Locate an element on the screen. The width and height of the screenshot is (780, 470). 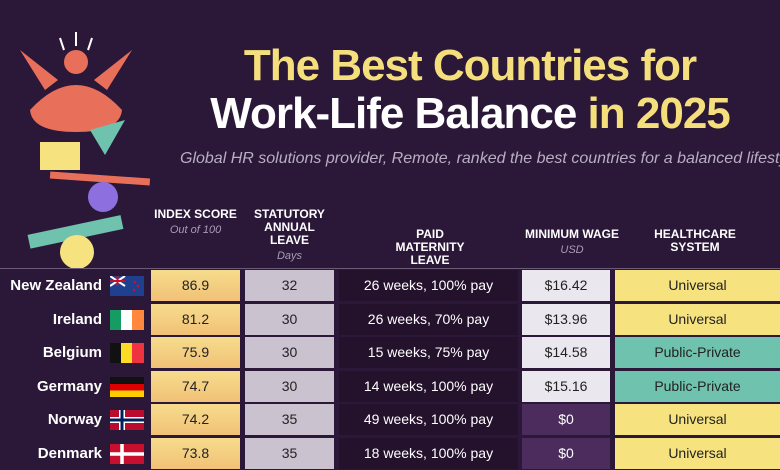
index-score: 81.2 is located at coordinates (195, 319).